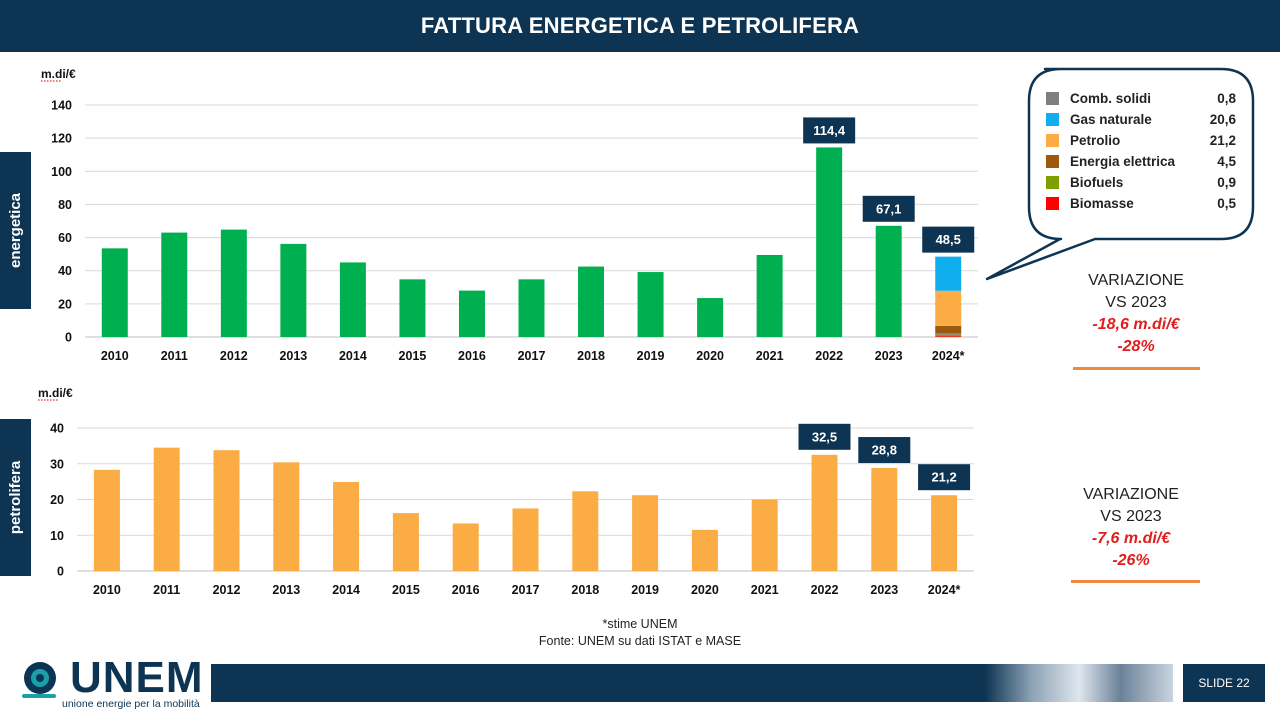 This screenshot has height=716, width=1280. Describe the element at coordinates (57, 429) in the screenshot. I see `y-tick-label: 40` at that location.